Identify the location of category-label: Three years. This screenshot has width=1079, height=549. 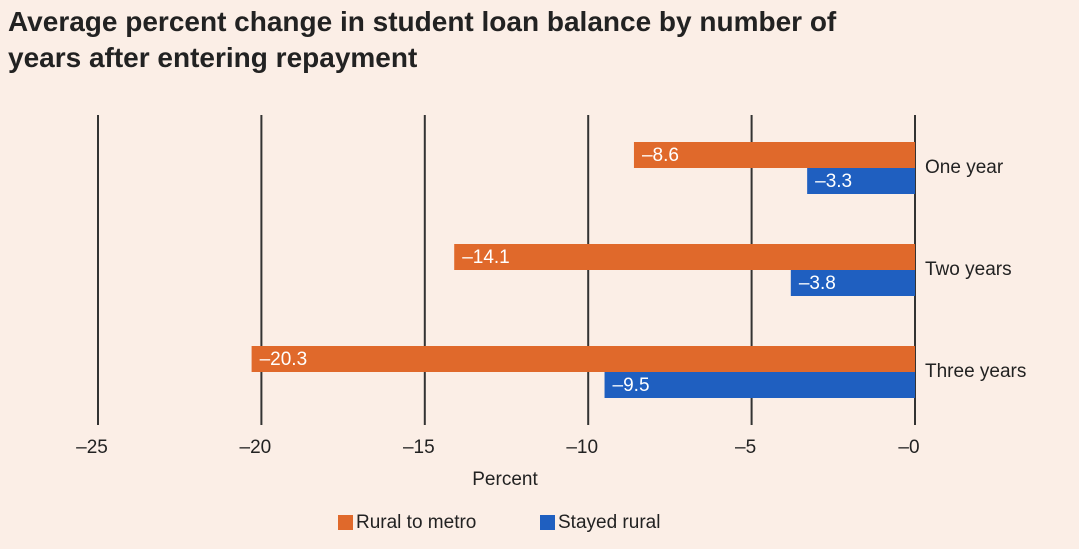
(975, 371).